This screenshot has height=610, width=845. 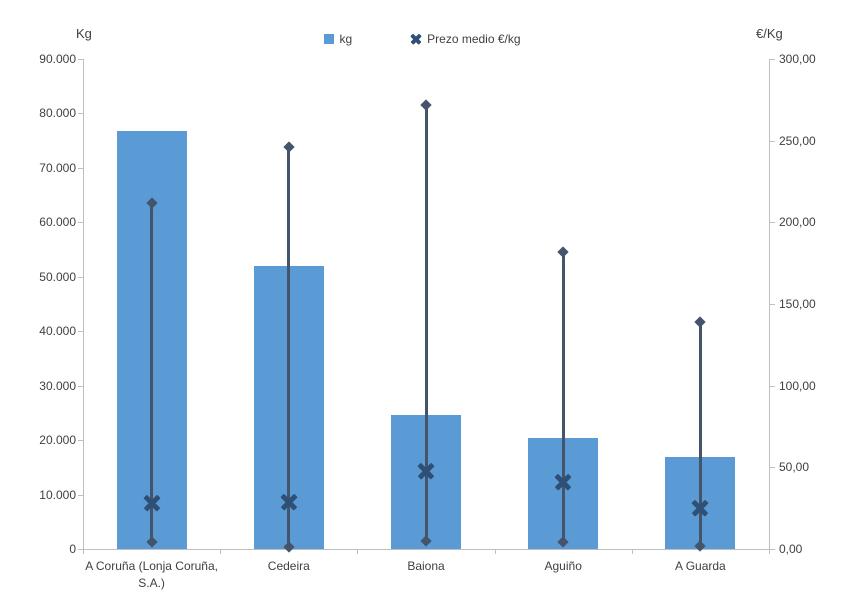 I want to click on legend-item-kg: kg, so click(x=338, y=39).